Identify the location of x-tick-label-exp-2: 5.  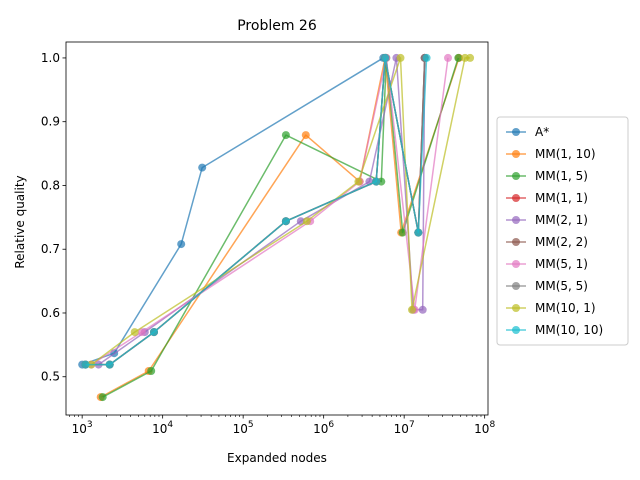
(251, 425).